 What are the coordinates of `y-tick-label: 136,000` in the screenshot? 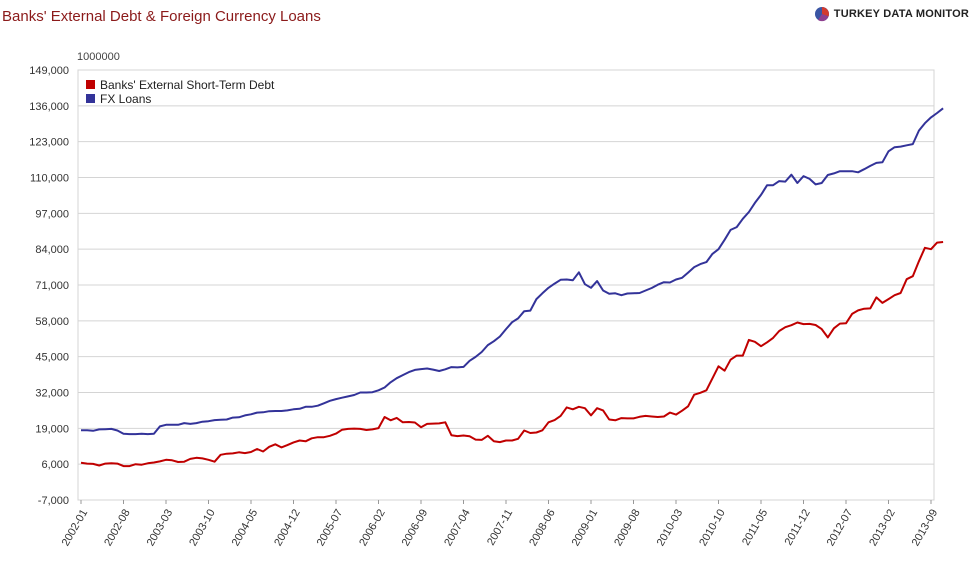 It's located at (49, 107).